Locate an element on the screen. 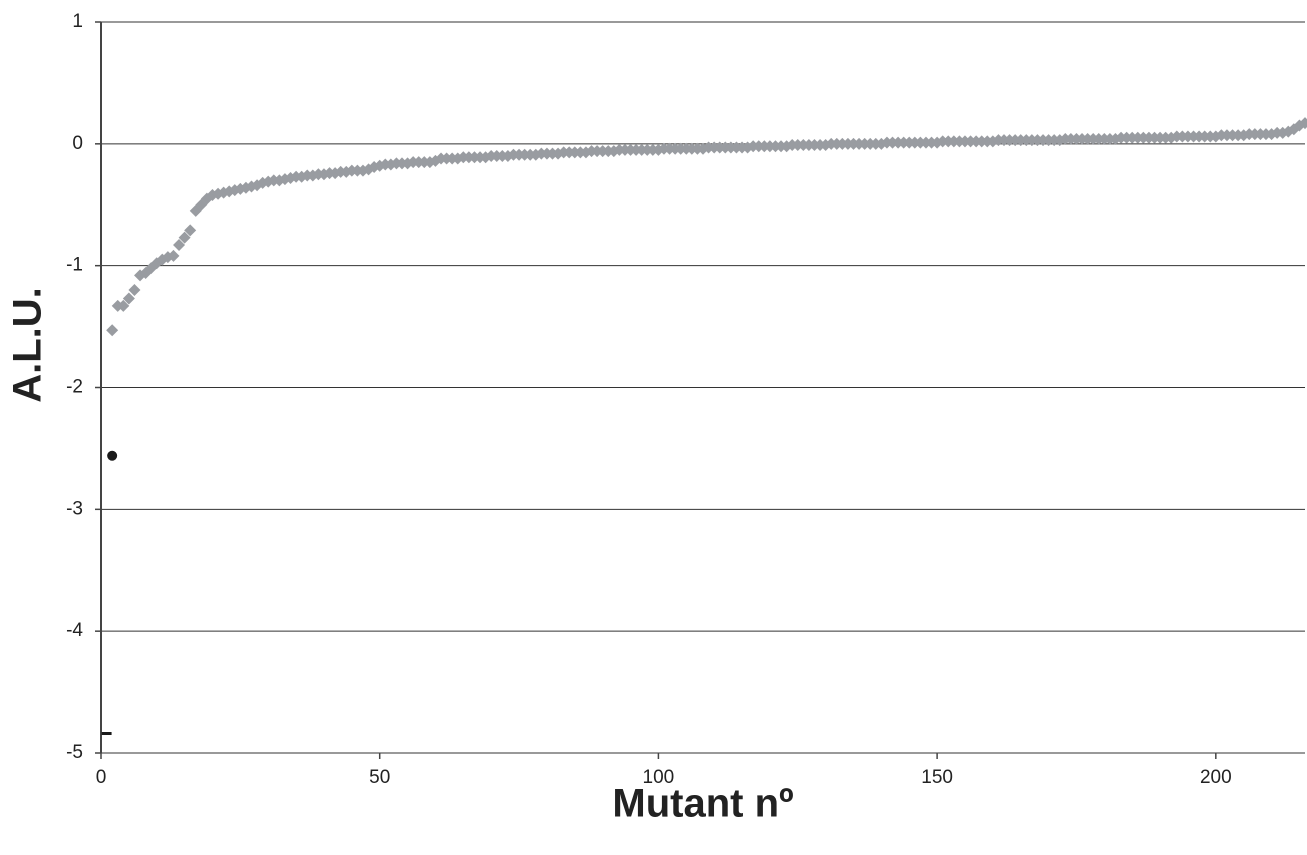 The height and width of the screenshot is (855, 1307). y-tick-label: -5 is located at coordinates (74, 752).